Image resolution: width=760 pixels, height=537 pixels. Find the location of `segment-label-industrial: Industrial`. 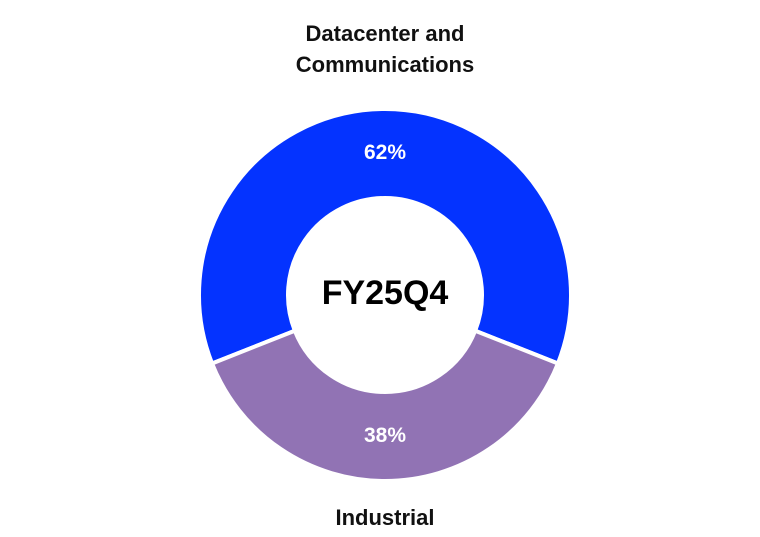

segment-label-industrial: Industrial is located at coordinates (384, 517).